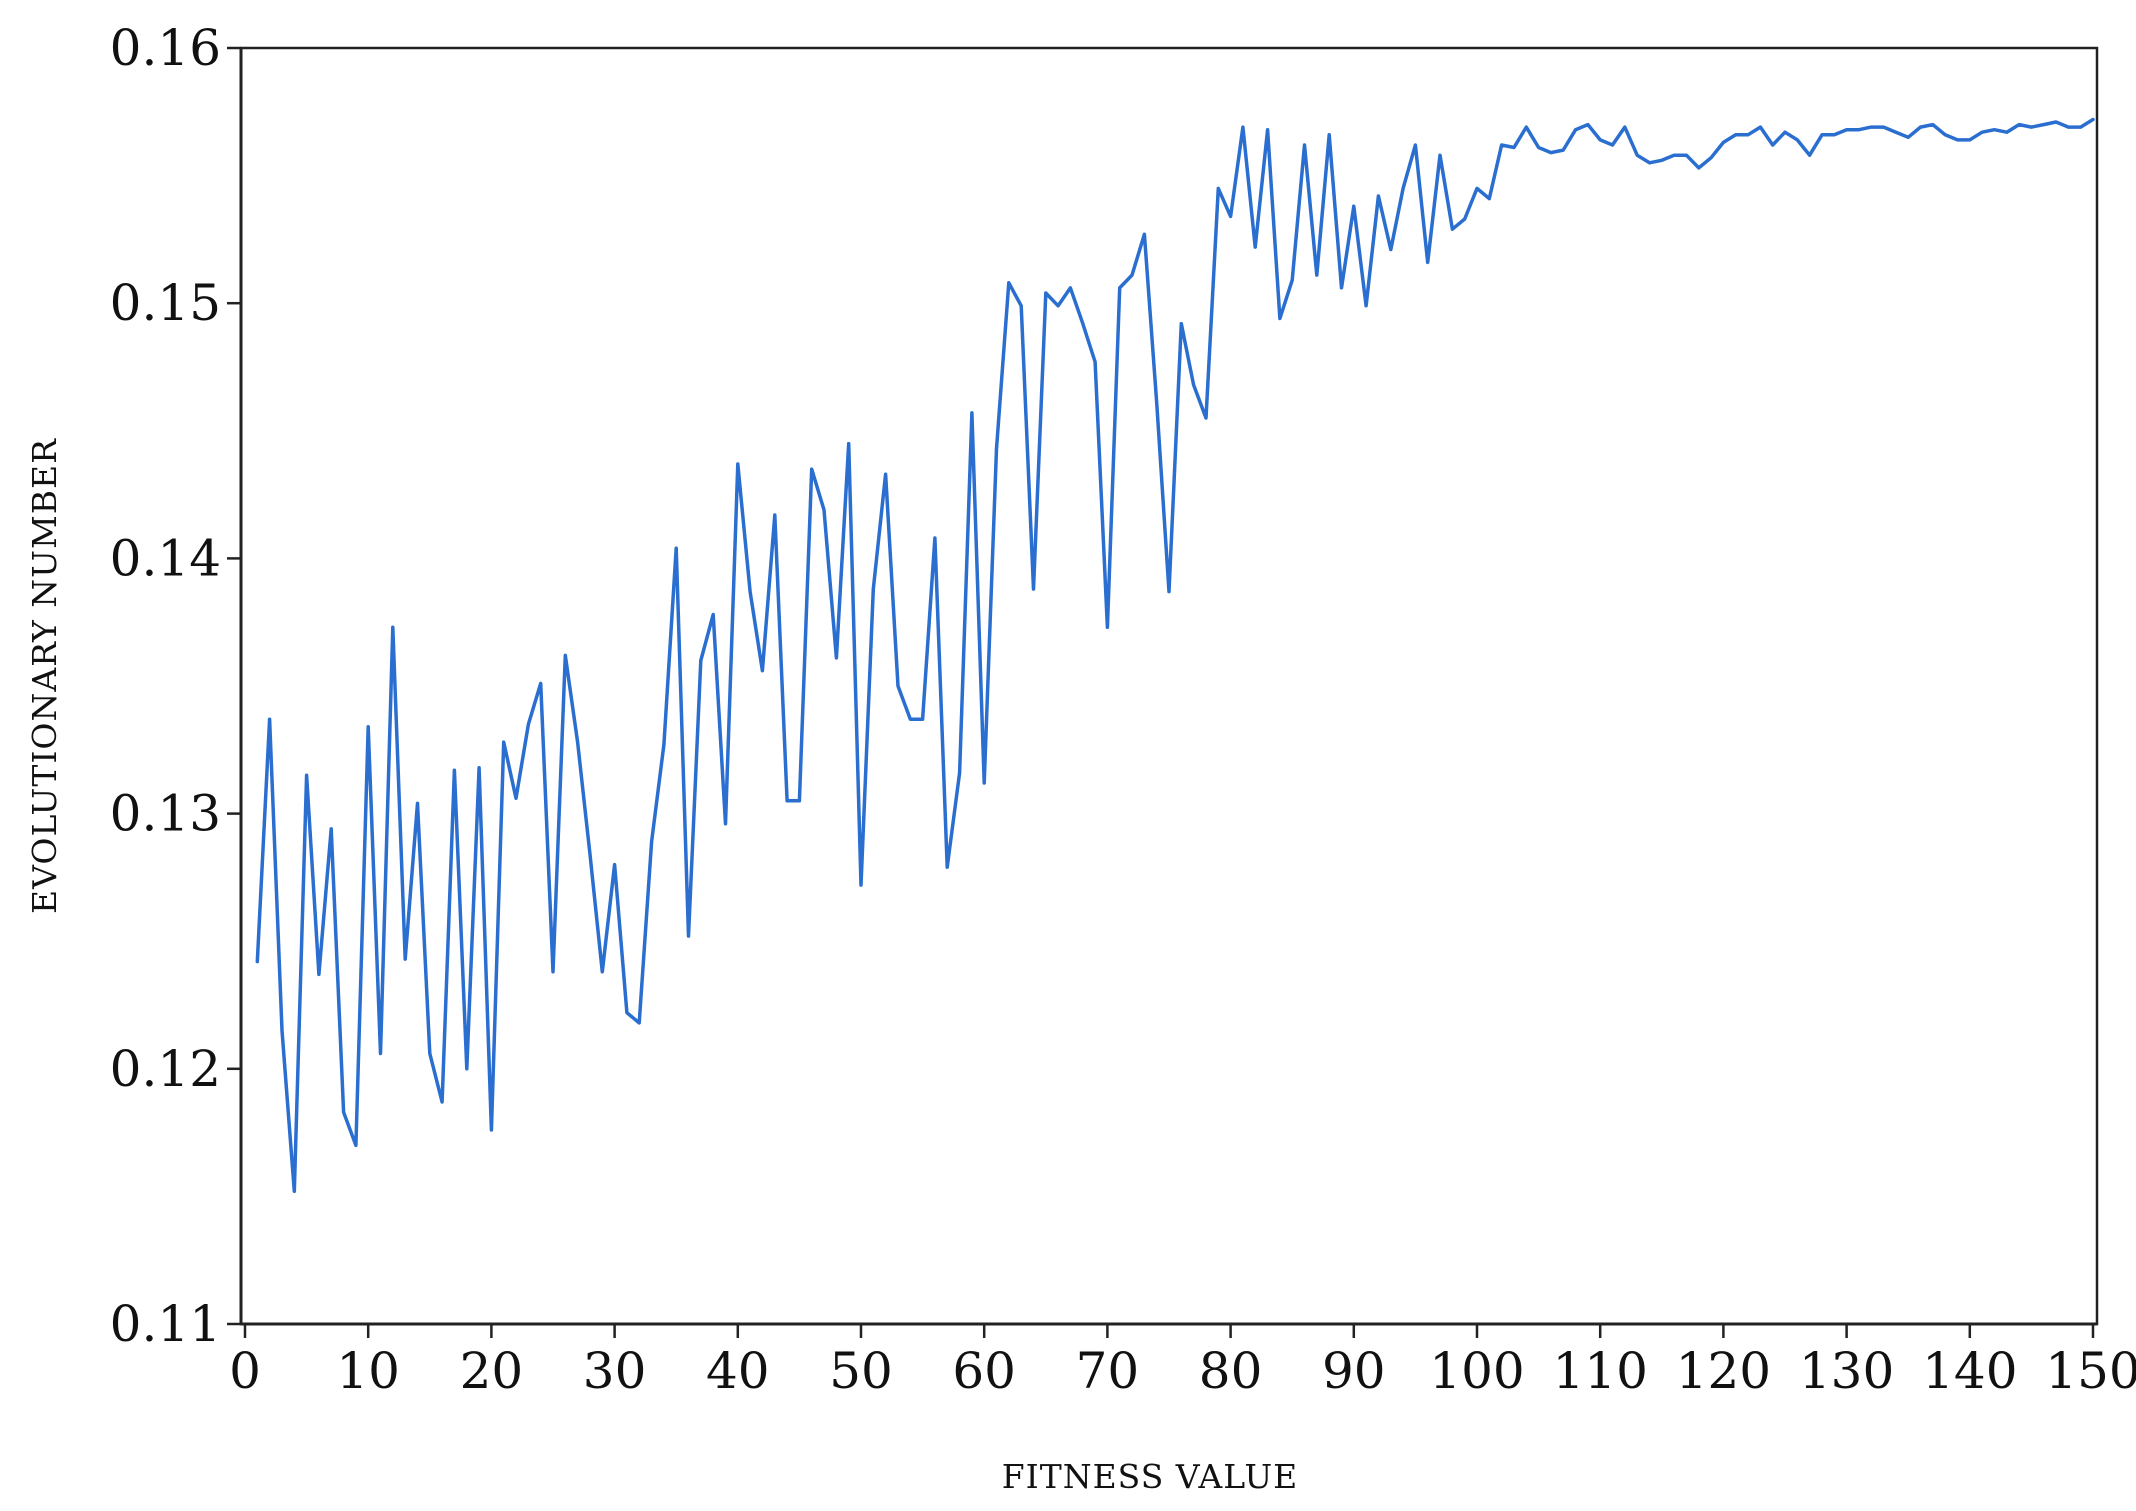 The height and width of the screenshot is (1511, 2136). What do you see at coordinates (165, 48) in the screenshot?
I see `y-tick-label: 0.16` at bounding box center [165, 48].